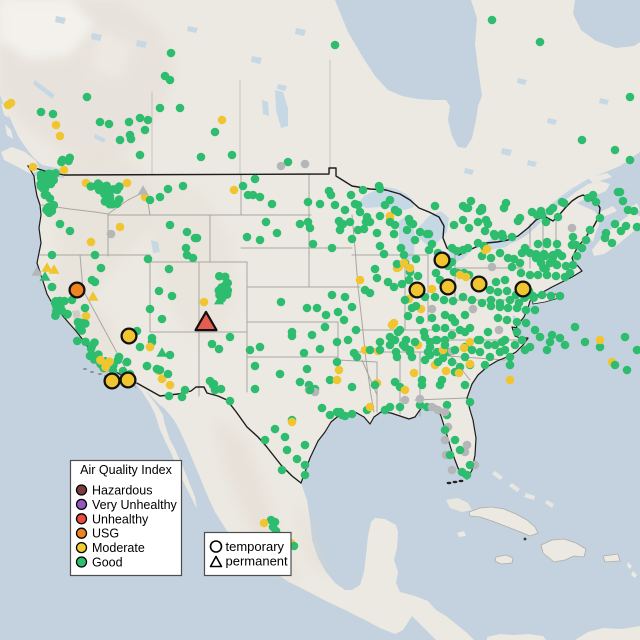 Image resolution: width=640 pixels, height=640 pixels. I want to click on svg-text: temporary, so click(255, 546).